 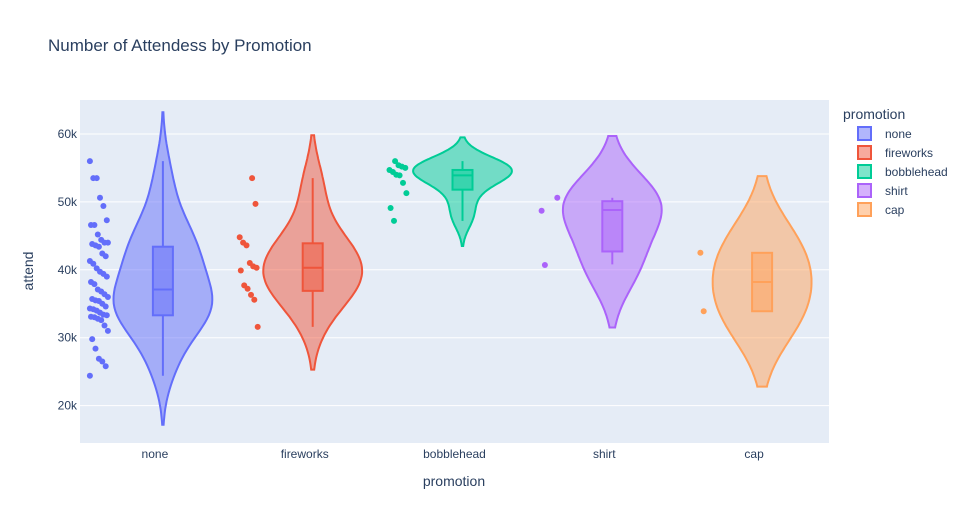 I want to click on violin-bobblehead, so click(x=449, y=191).